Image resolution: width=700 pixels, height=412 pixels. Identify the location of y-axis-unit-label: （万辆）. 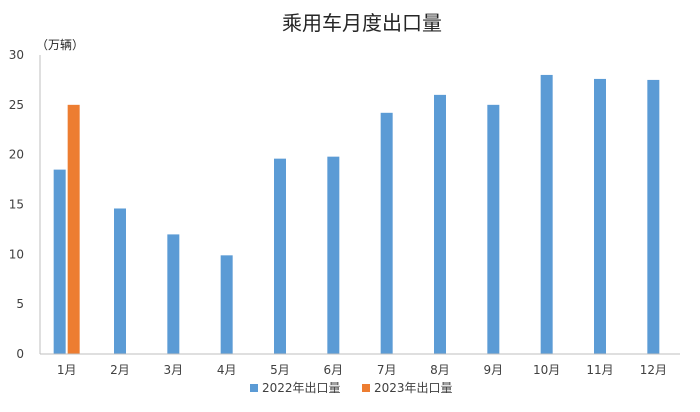
(60, 45).